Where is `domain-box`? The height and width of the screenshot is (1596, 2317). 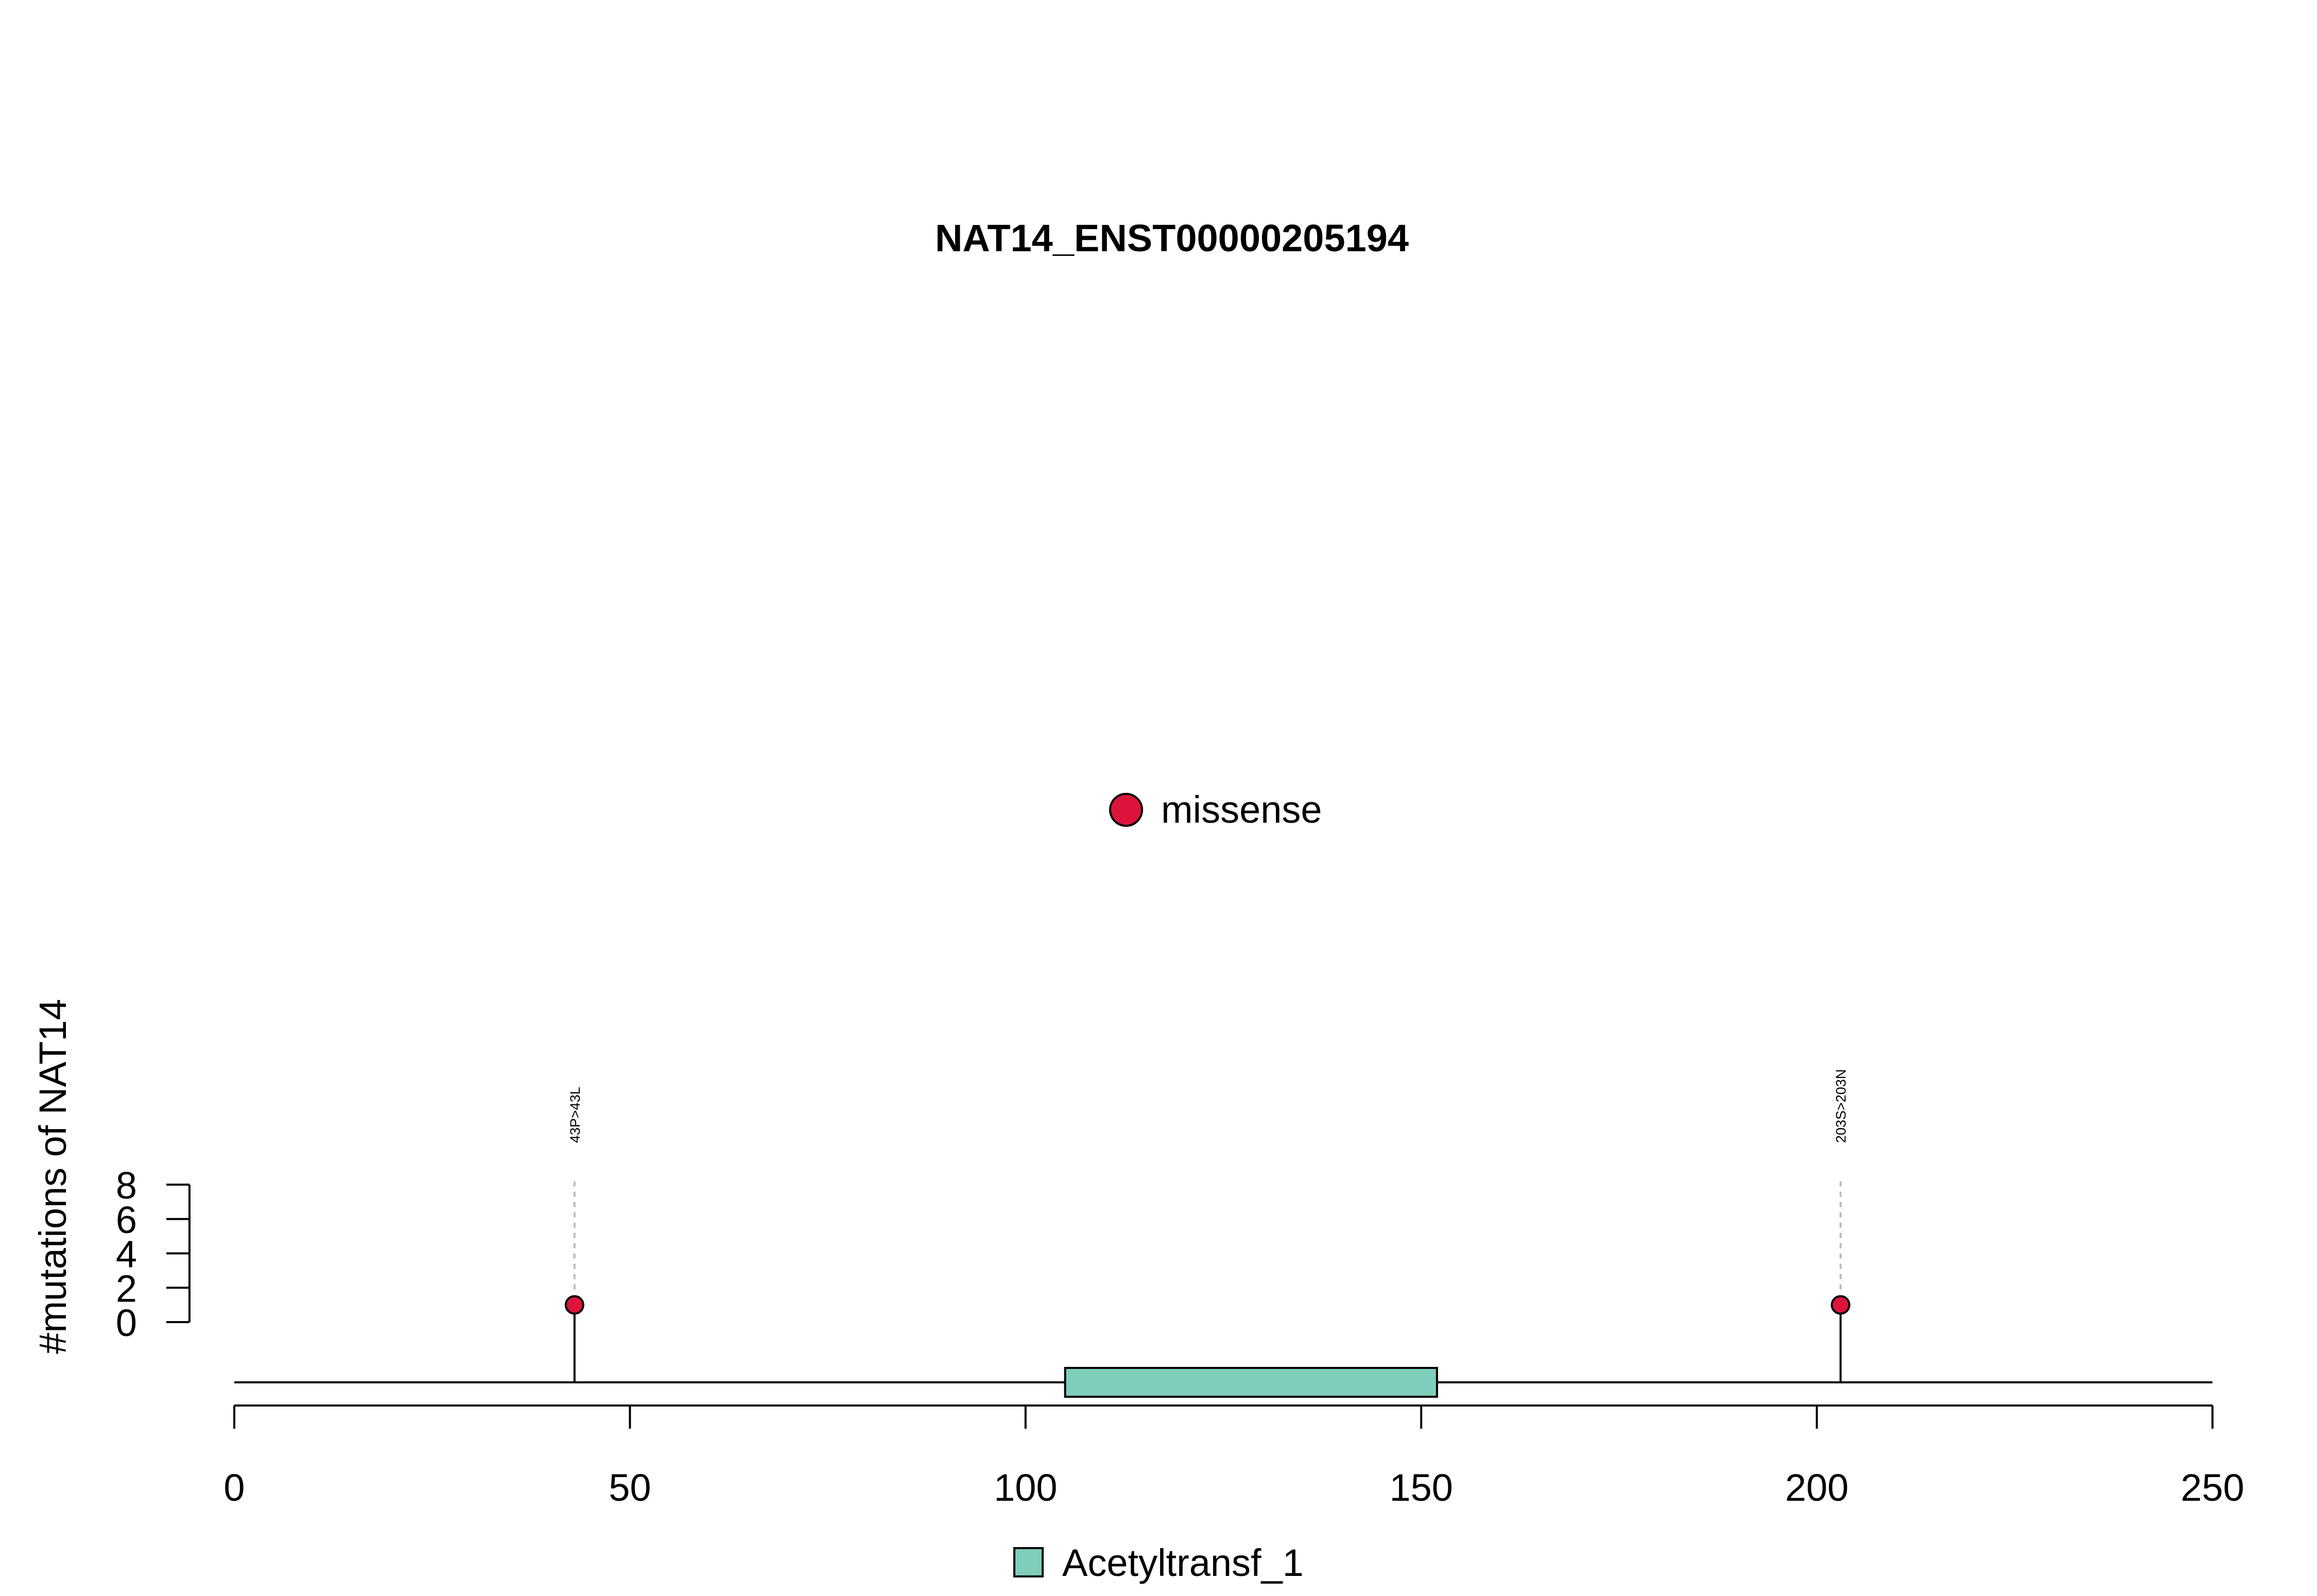 domain-box is located at coordinates (1251, 1383).